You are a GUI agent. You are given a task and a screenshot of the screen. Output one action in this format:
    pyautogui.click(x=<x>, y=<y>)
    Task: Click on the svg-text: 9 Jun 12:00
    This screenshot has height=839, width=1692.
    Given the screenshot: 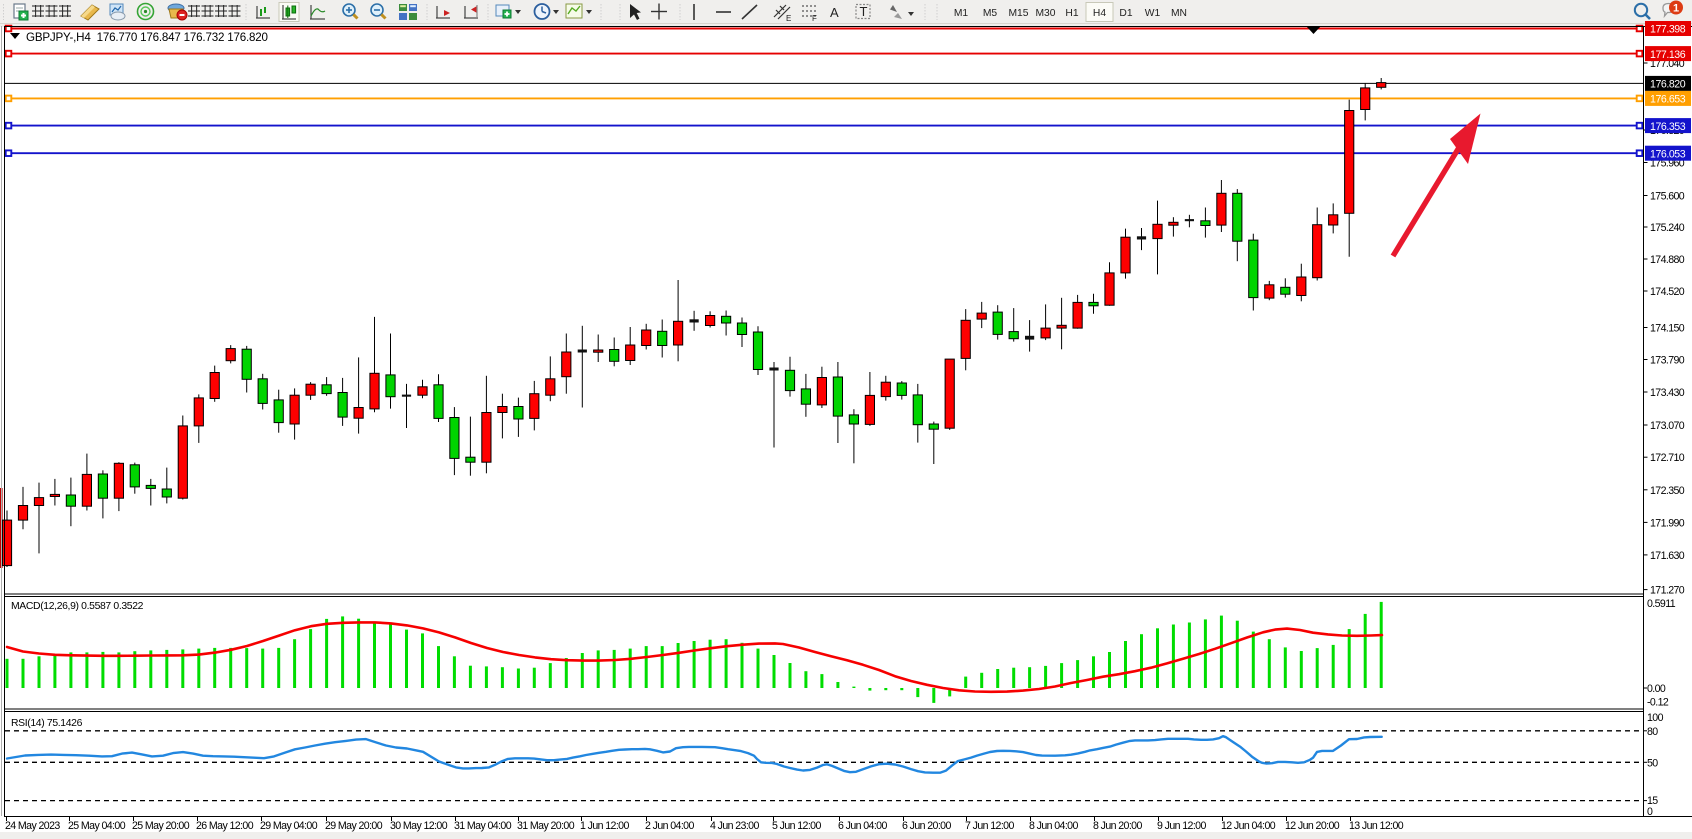 What is the action you would take?
    pyautogui.click(x=1181, y=826)
    